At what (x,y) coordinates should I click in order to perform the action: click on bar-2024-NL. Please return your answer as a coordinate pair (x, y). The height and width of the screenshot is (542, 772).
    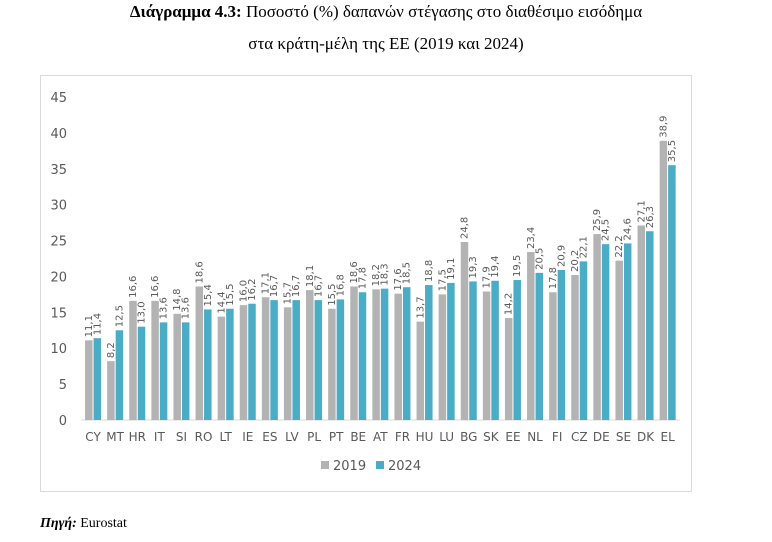
    Looking at the image, I should click on (539, 346).